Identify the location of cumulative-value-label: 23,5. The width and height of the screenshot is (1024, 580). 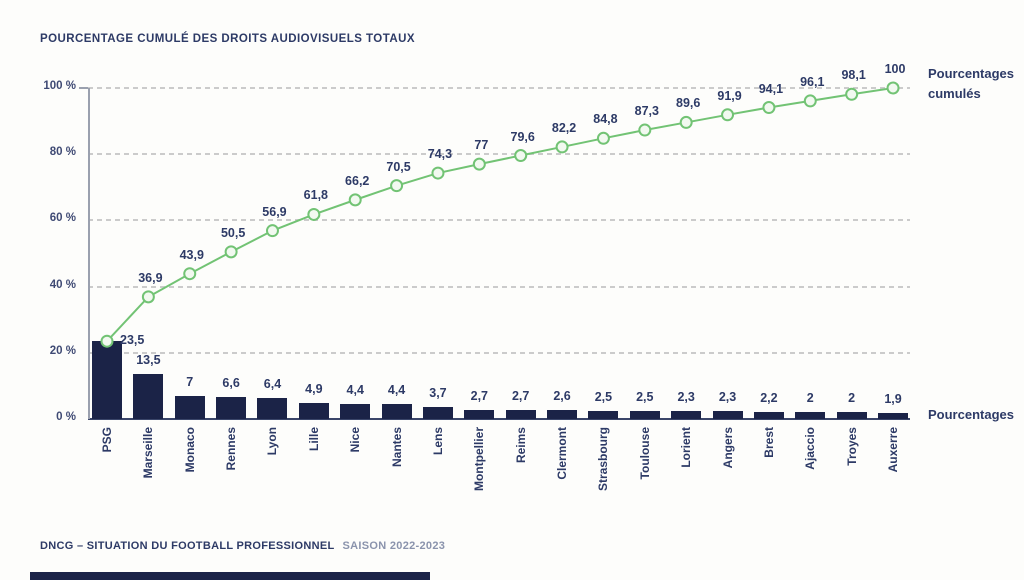
(132, 340).